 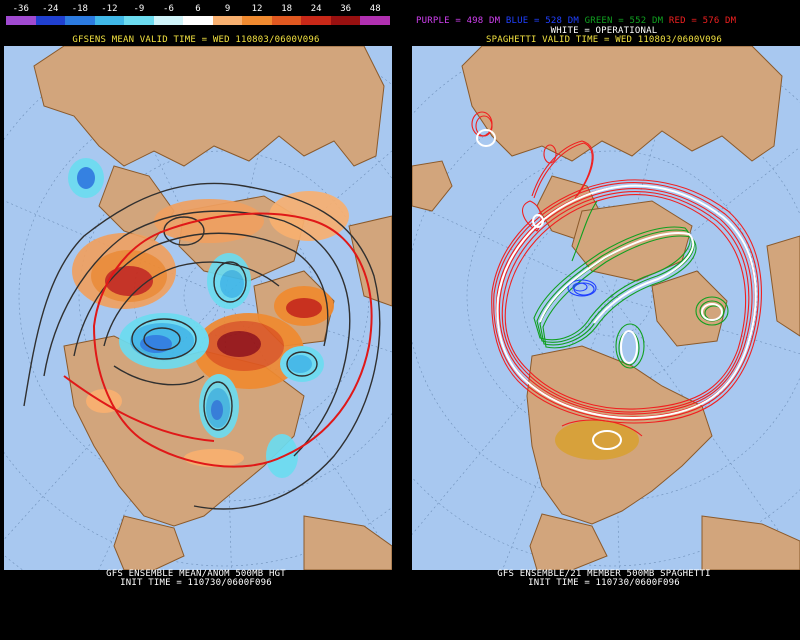 I want to click on scale-tick-label: 24, so click(x=316, y=9).